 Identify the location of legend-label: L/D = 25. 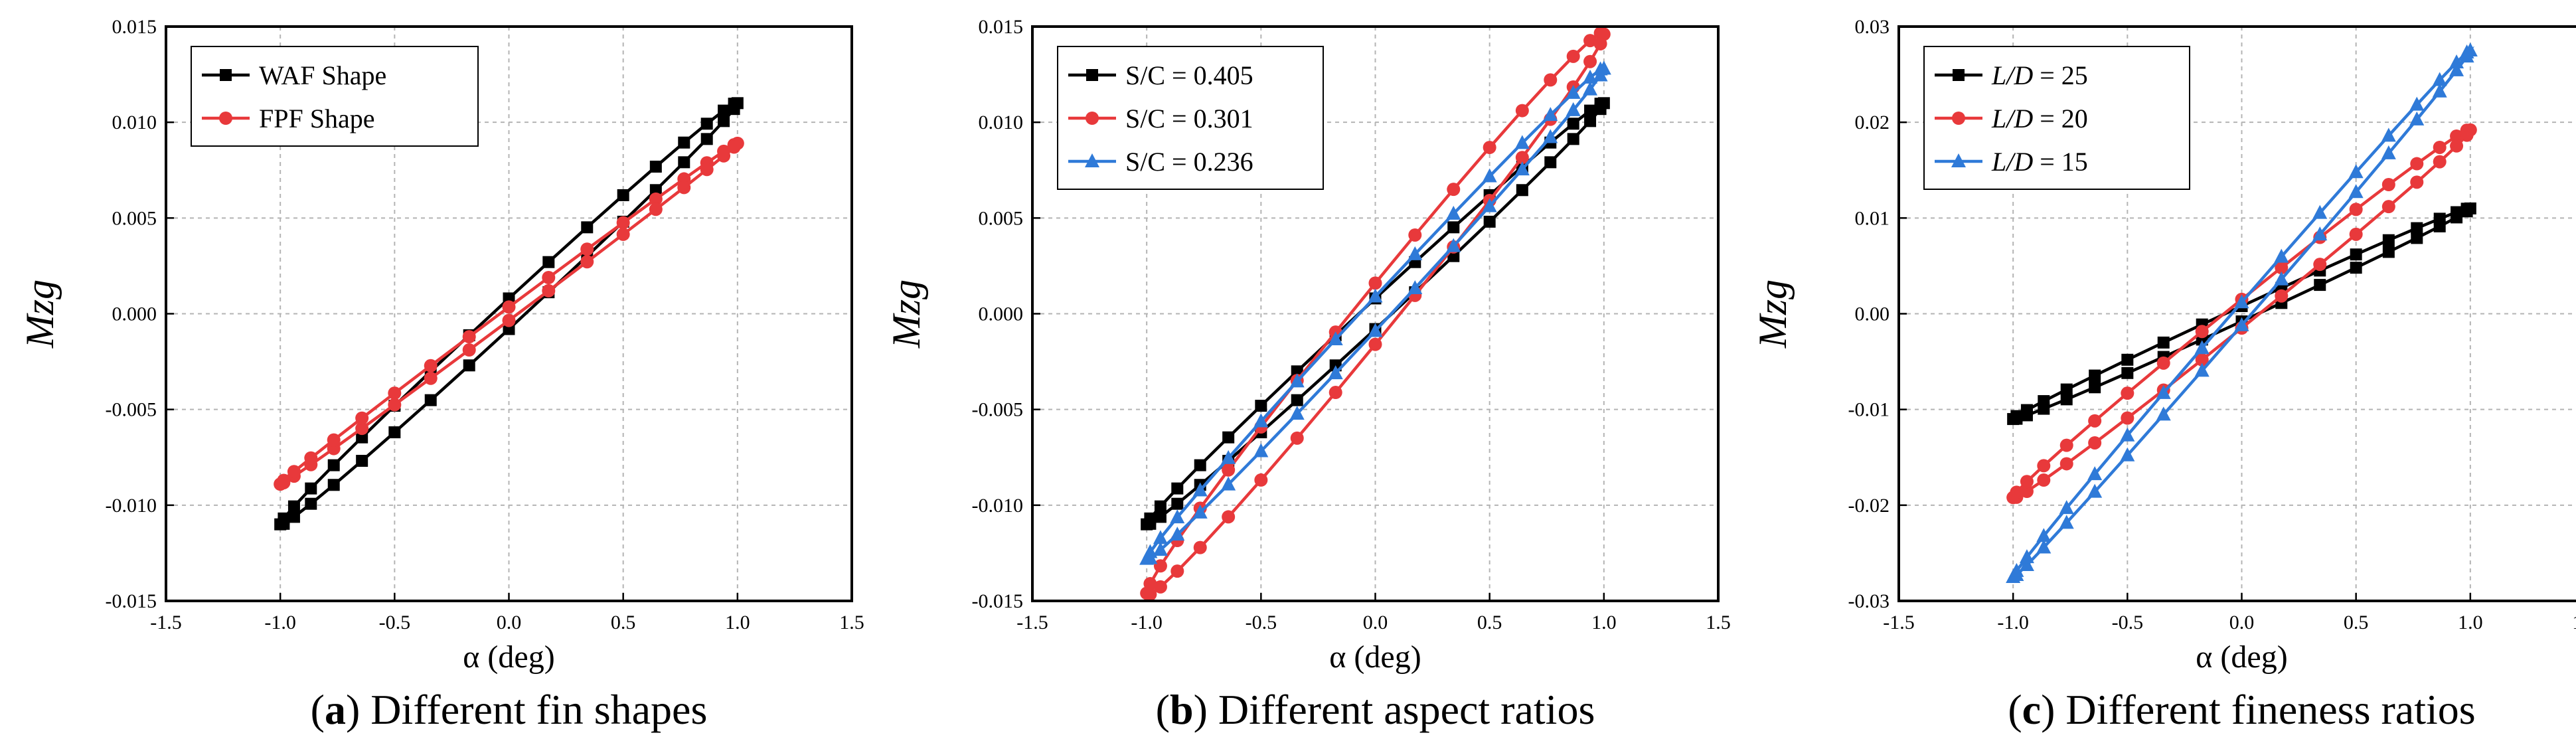
(2039, 75).